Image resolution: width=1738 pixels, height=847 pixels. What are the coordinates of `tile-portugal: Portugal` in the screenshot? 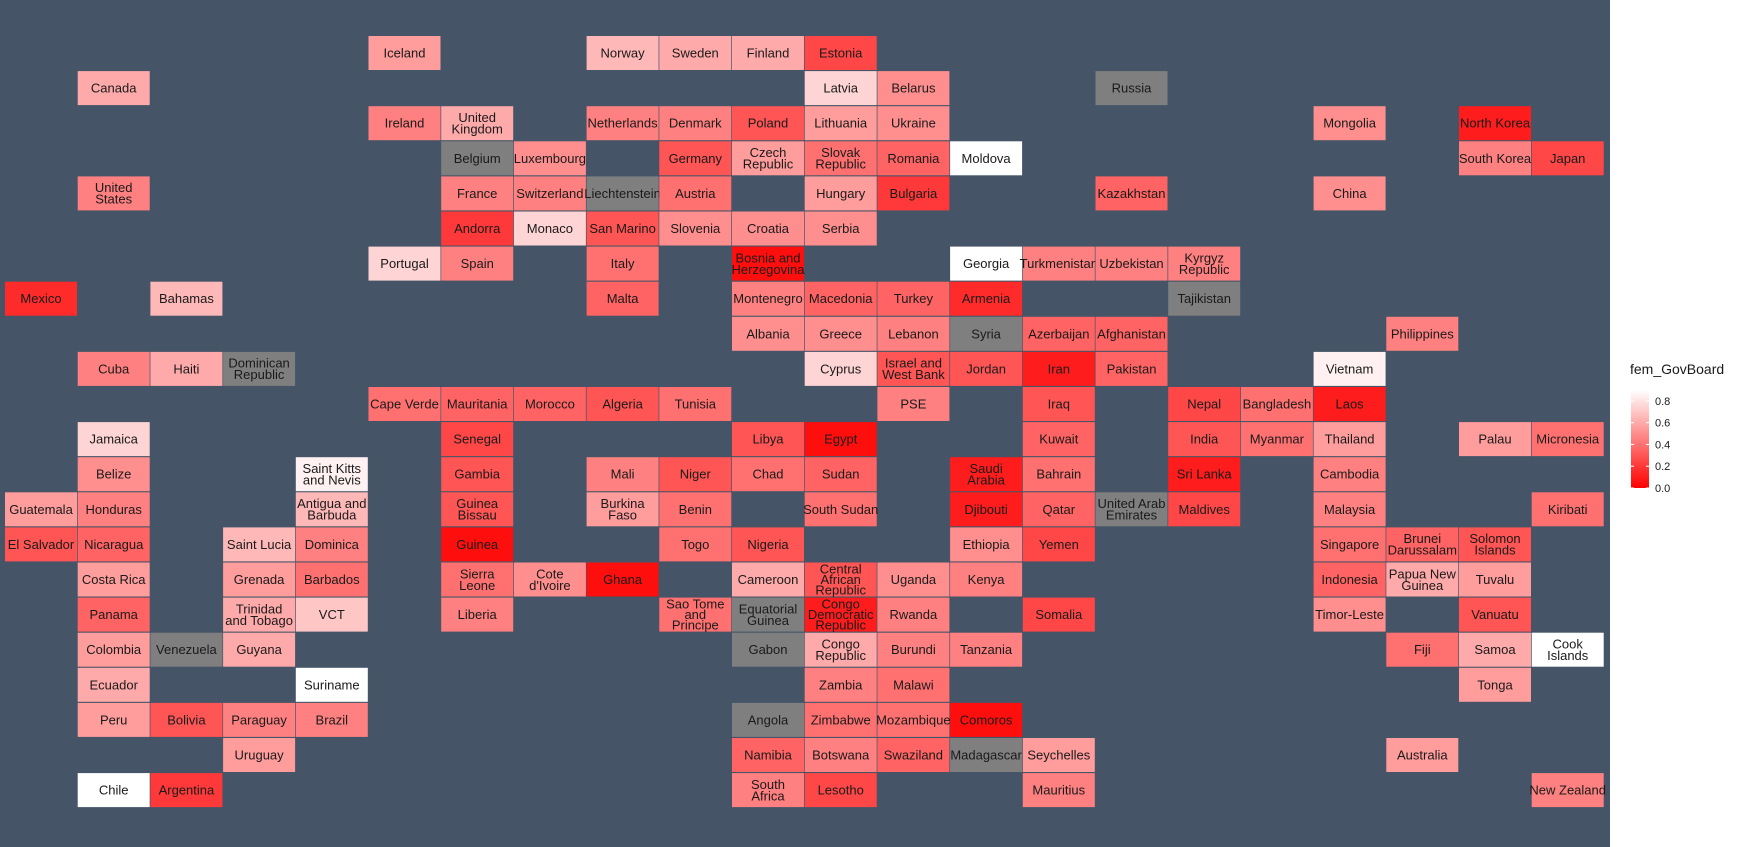 It's located at (404, 263).